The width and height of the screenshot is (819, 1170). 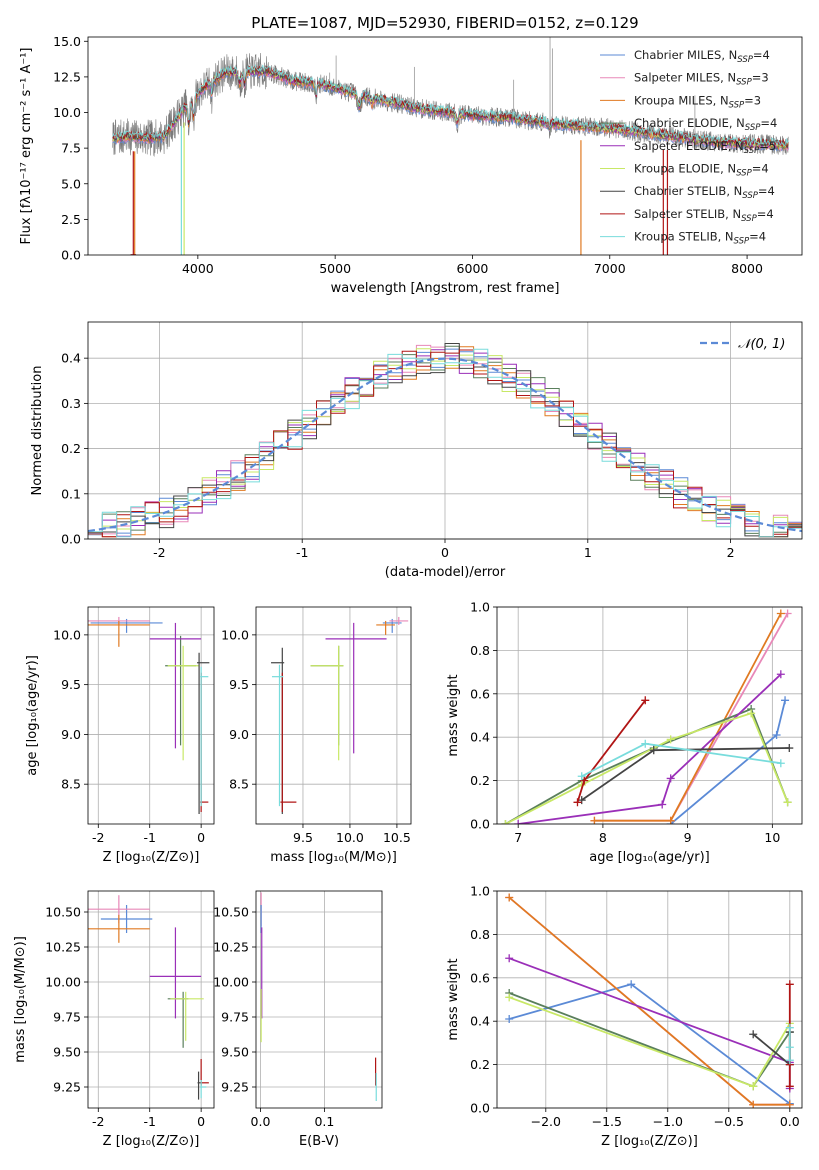 I want to click on plot-area-residuals, so click(x=445, y=440).